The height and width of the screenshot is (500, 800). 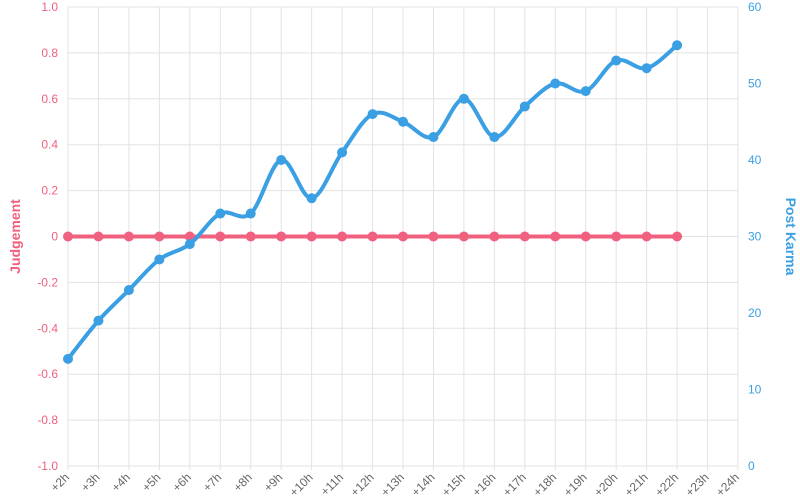 What do you see at coordinates (47, 420) in the screenshot?
I see `left-tick-label: -0.8` at bounding box center [47, 420].